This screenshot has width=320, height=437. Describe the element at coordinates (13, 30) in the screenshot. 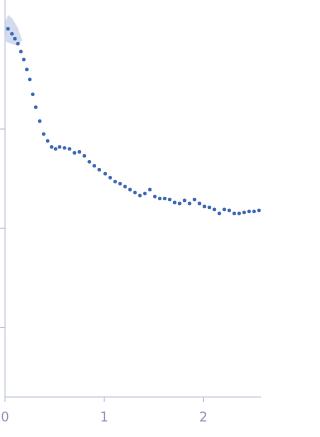

I see `error-band` at that location.